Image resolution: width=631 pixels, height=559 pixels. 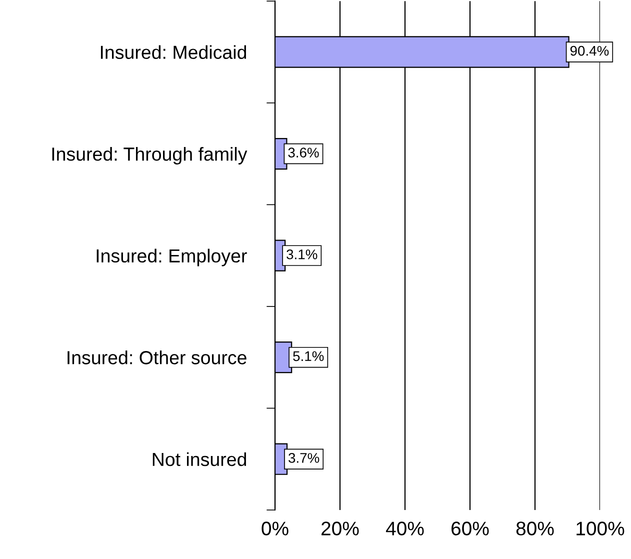 I want to click on x-tick-label: 80%, so click(x=535, y=529).